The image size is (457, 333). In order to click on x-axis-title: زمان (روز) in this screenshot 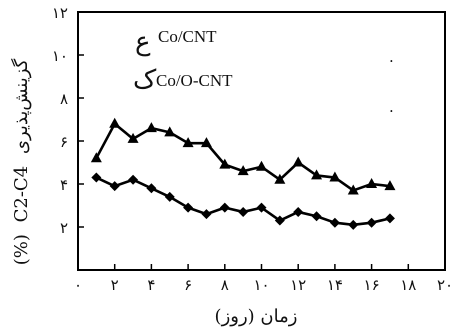, I will do `click(256, 316)`.